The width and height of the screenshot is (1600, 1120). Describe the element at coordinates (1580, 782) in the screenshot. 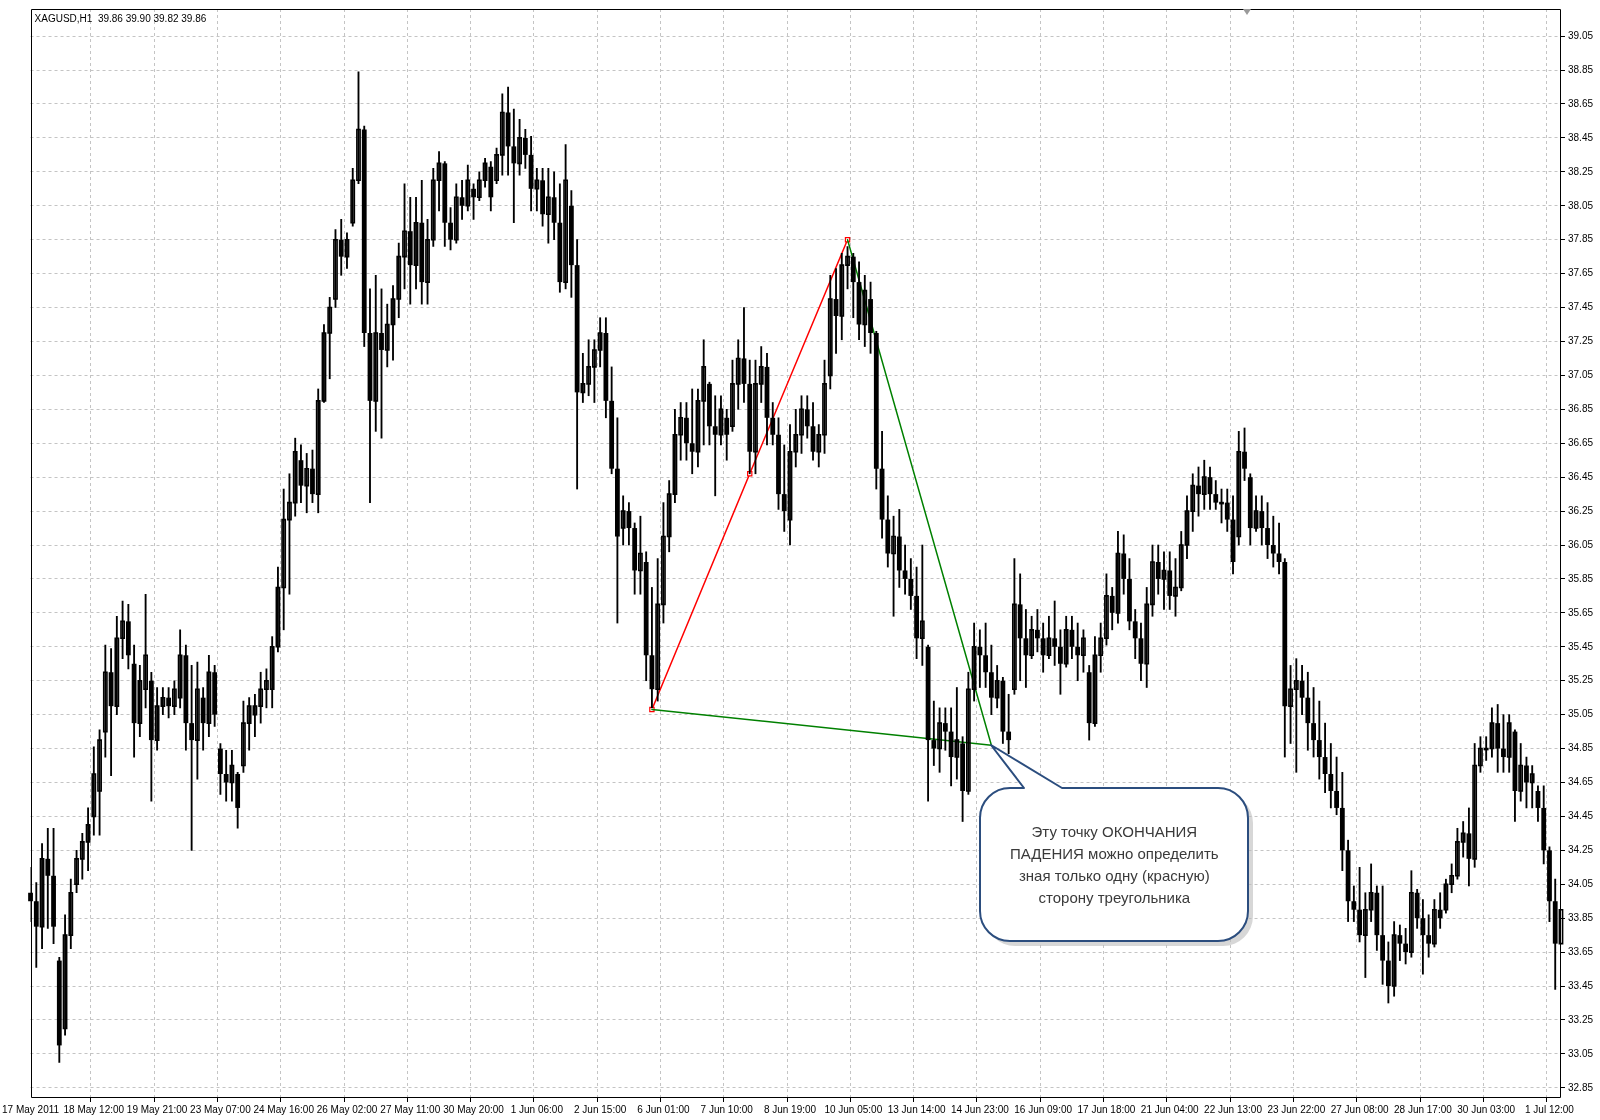

I see `y-tick-label: 34.65` at that location.